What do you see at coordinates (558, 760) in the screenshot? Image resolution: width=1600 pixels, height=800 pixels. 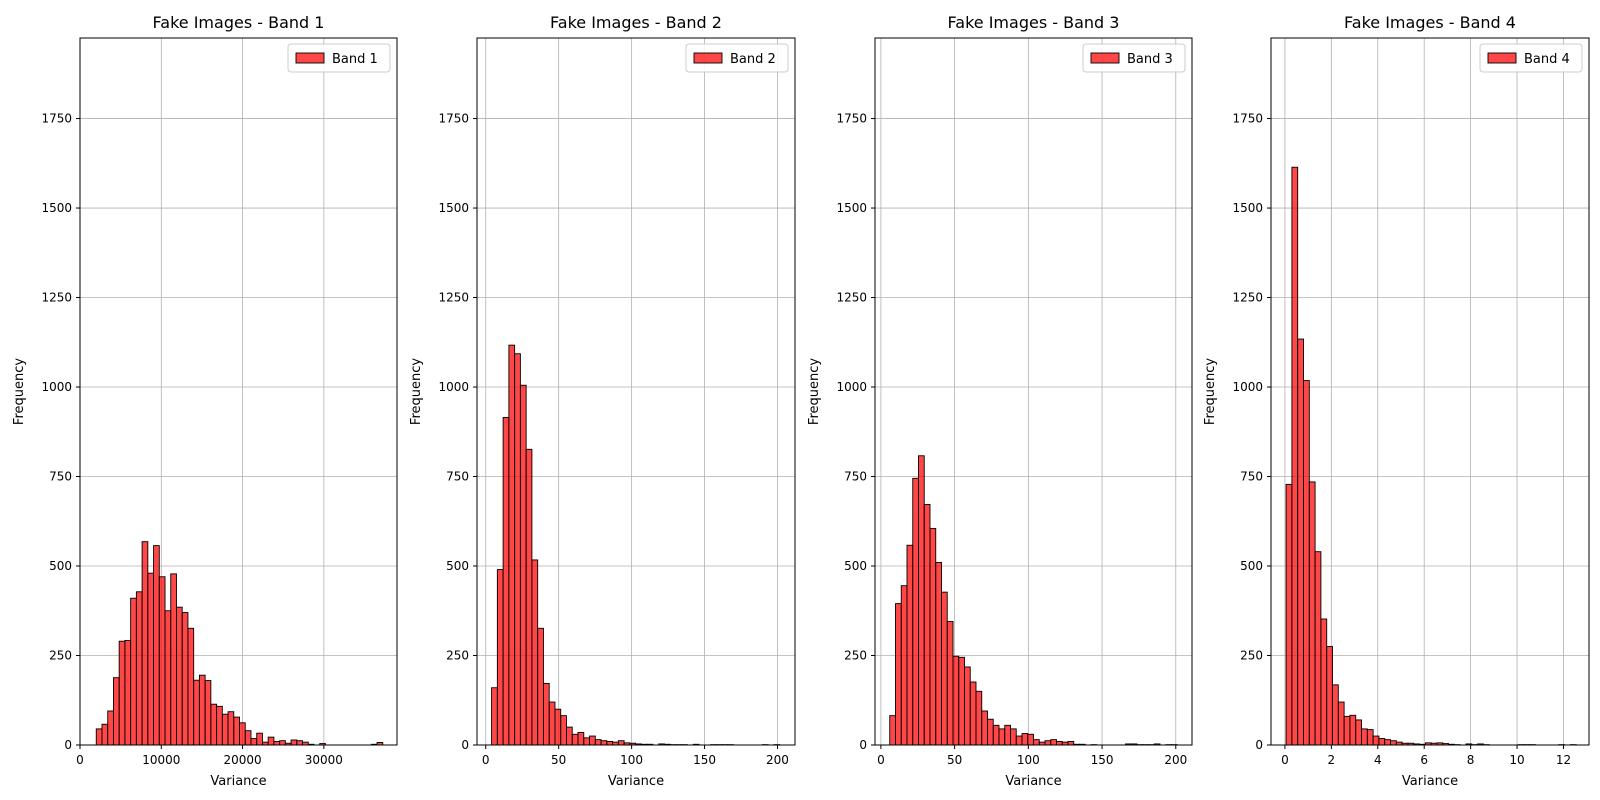 I see `x-tick-label: 50` at bounding box center [558, 760].